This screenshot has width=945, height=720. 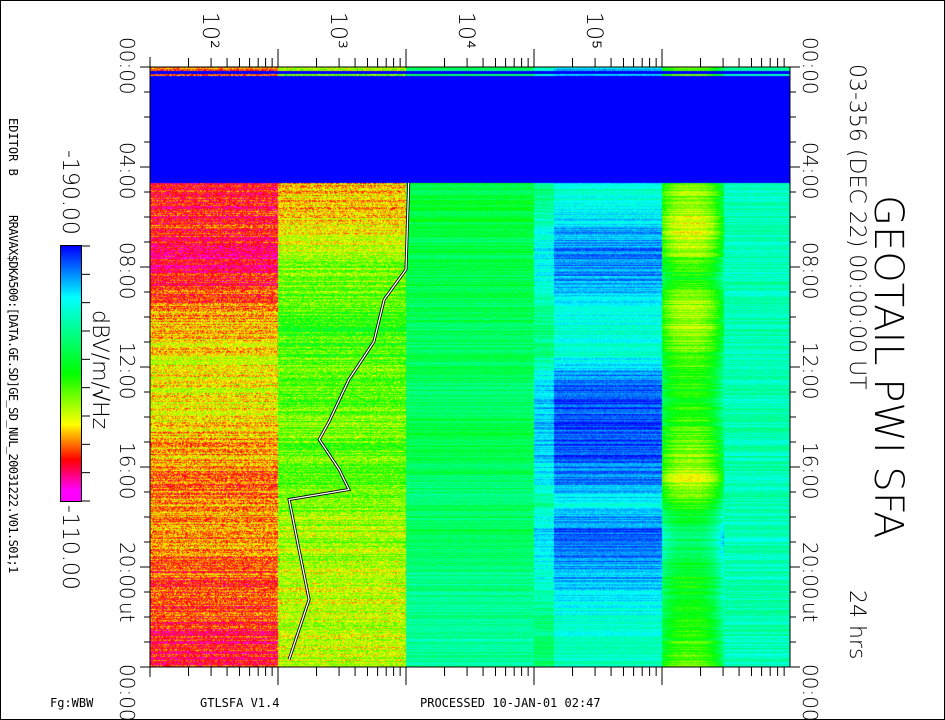 I want to click on ut-label-right: ut, so click(x=810, y=612).